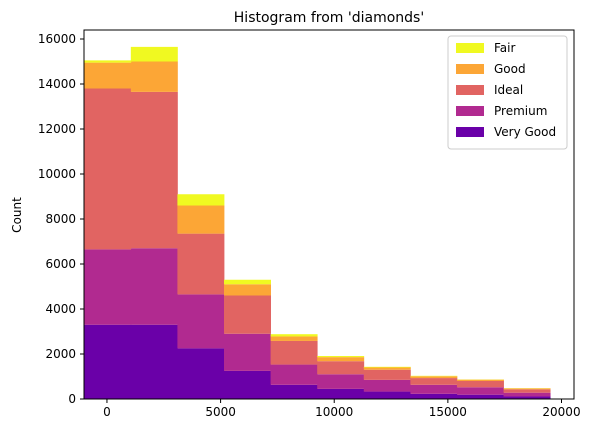 This screenshot has width=599, height=437. What do you see at coordinates (57, 39) in the screenshot?
I see `y-tick-label: 16000` at bounding box center [57, 39].